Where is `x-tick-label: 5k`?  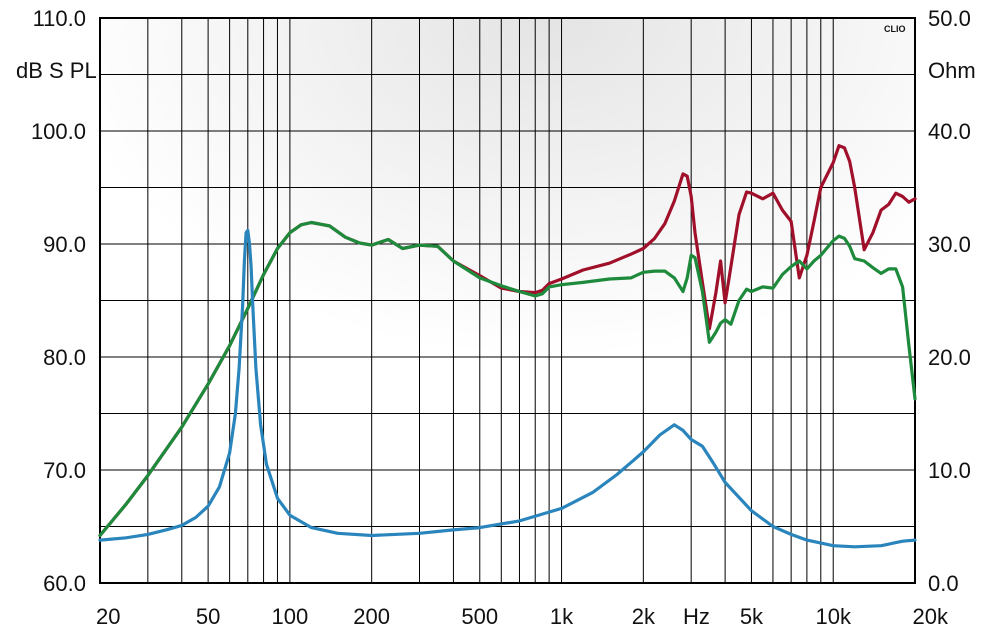
x-tick-label: 5k is located at coordinates (752, 616).